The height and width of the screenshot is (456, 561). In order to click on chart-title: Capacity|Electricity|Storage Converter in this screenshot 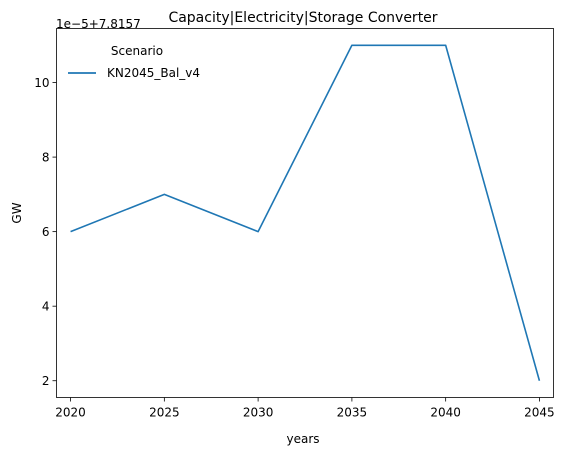, I will do `click(302, 18)`.